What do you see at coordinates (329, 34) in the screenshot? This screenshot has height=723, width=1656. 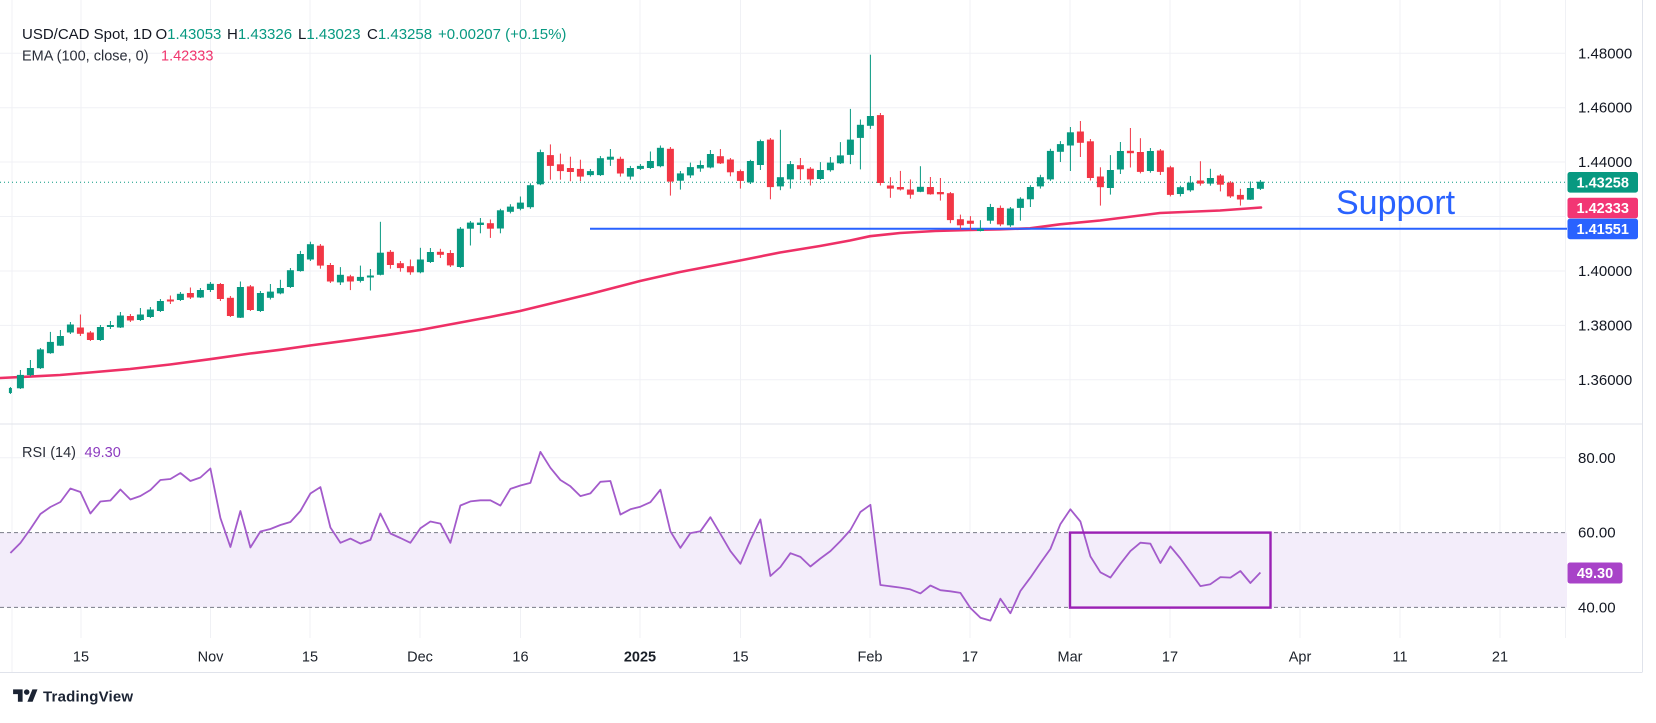 I see `svg-text: L1.43023` at bounding box center [329, 34].